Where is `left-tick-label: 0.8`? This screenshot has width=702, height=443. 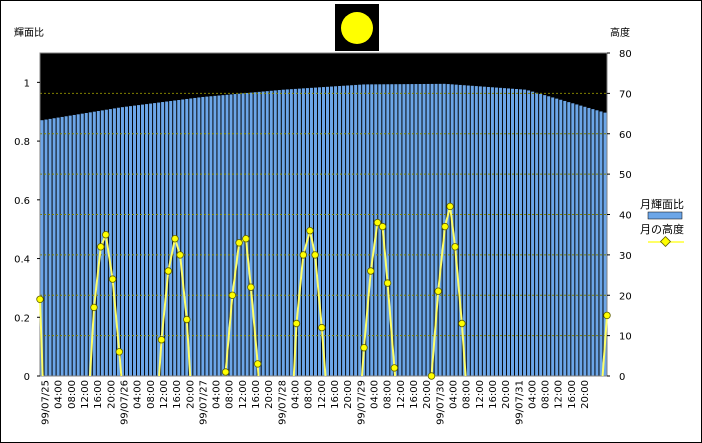 left-tick-label: 0.8 is located at coordinates (22, 142).